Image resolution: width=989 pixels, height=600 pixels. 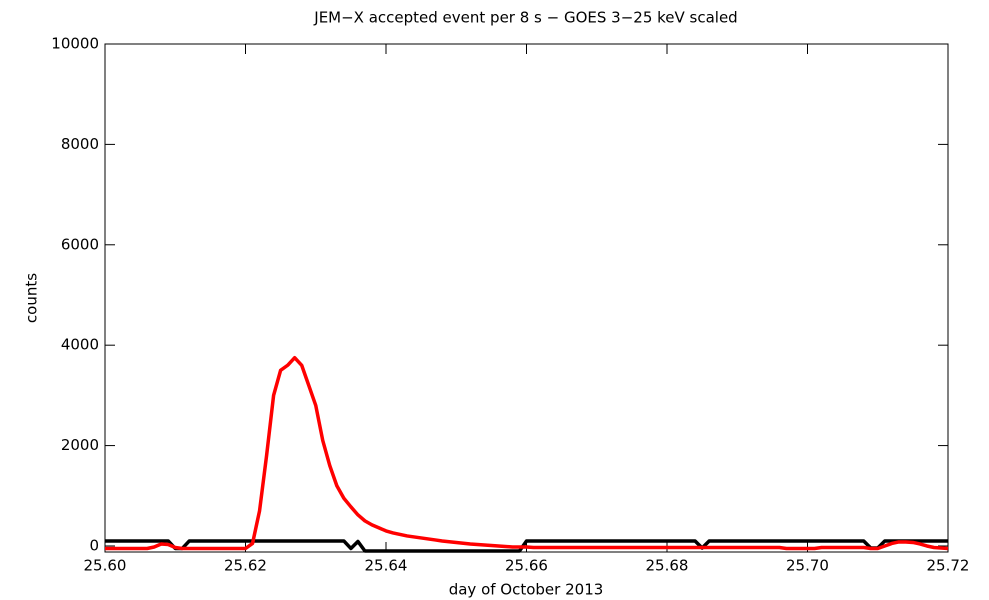 I want to click on y-tick-label: 10000, so click(x=75, y=44).